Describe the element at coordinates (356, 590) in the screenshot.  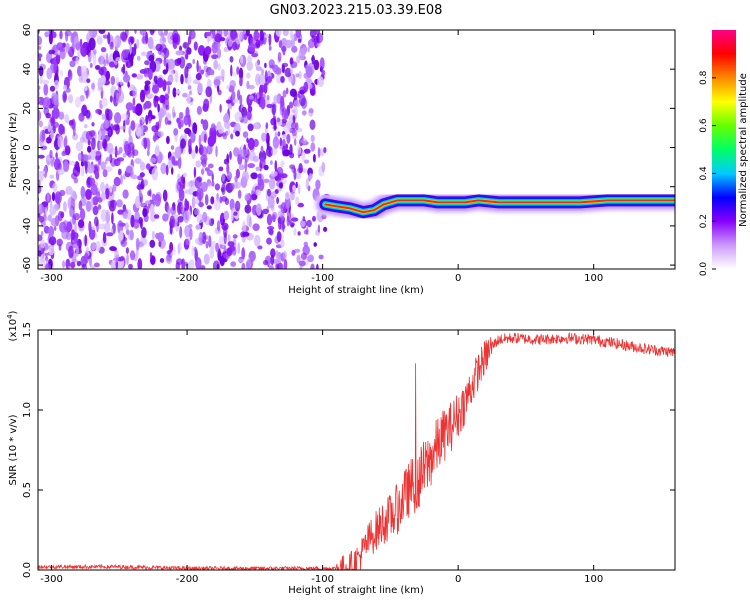
I see `snr-x-axis-label: Height of straight line (km)` at that location.